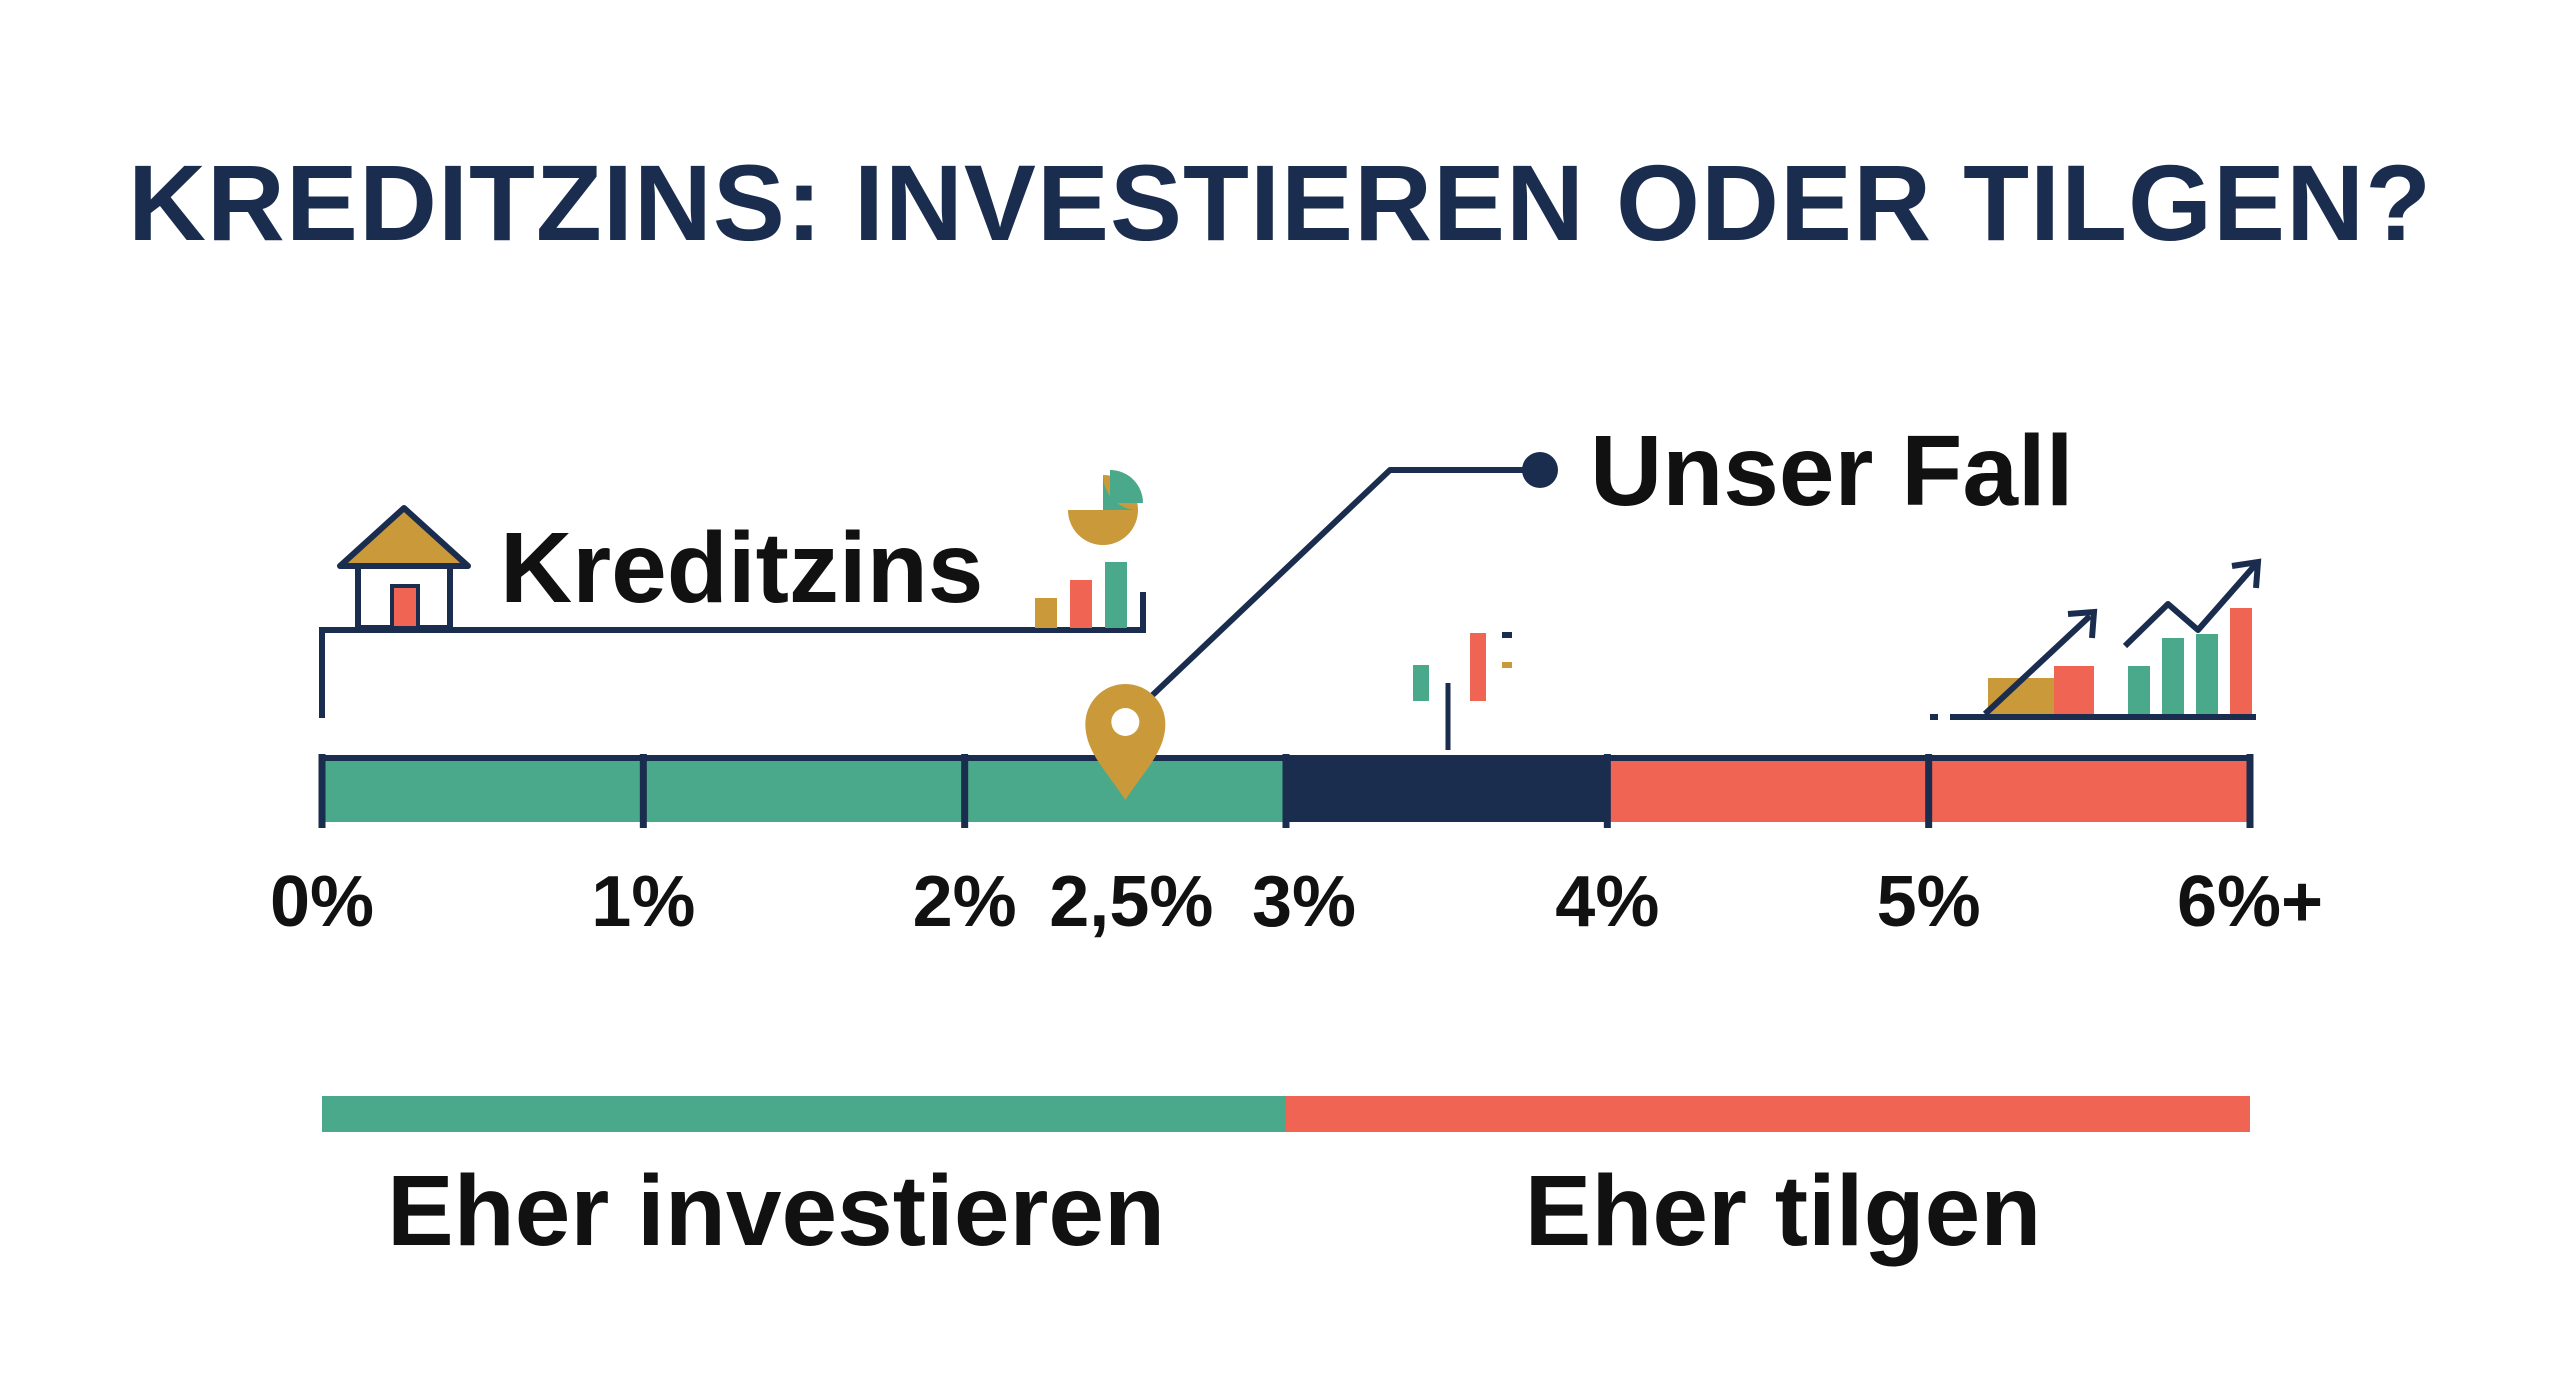 This screenshot has height=1396, width=2560. What do you see at coordinates (404, 568) in the screenshot?
I see `house-icon` at bounding box center [404, 568].